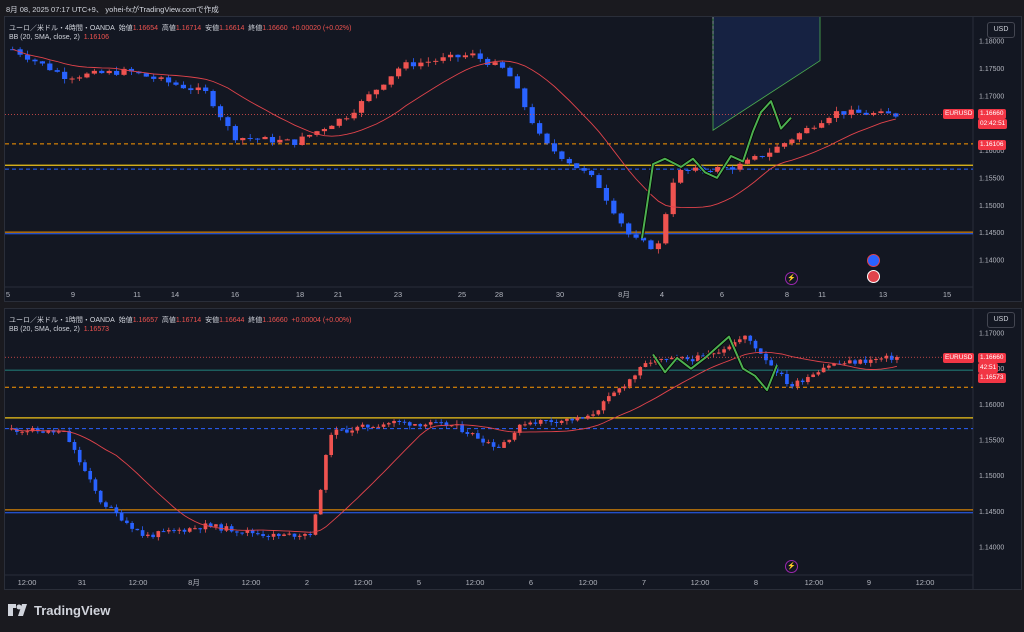 Image resolution: width=1024 pixels, height=632 pixels. What do you see at coordinates (756, 582) in the screenshot?
I see `time-tick-label: 8` at bounding box center [756, 582].